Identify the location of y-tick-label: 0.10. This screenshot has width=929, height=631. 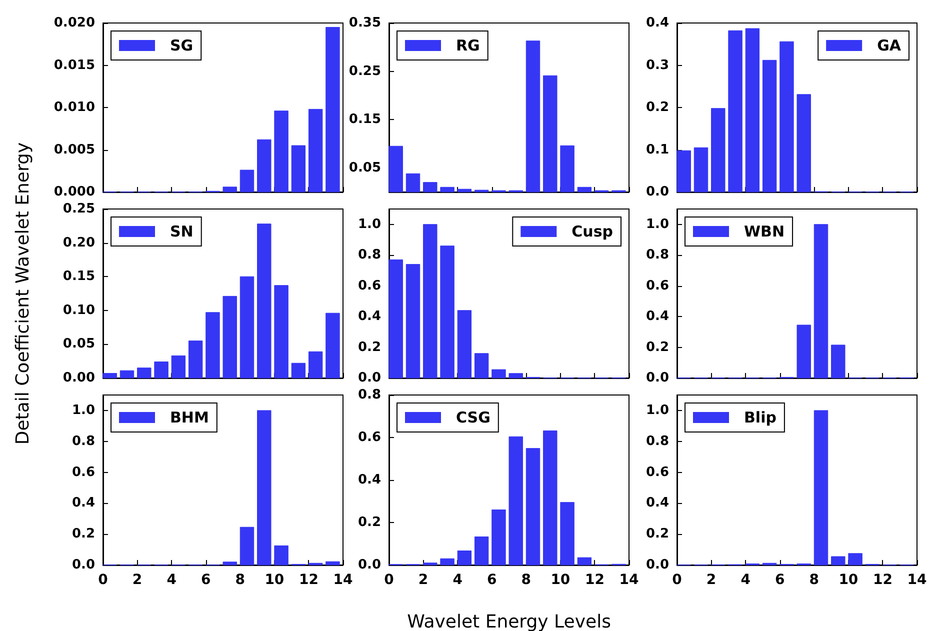
(78, 310).